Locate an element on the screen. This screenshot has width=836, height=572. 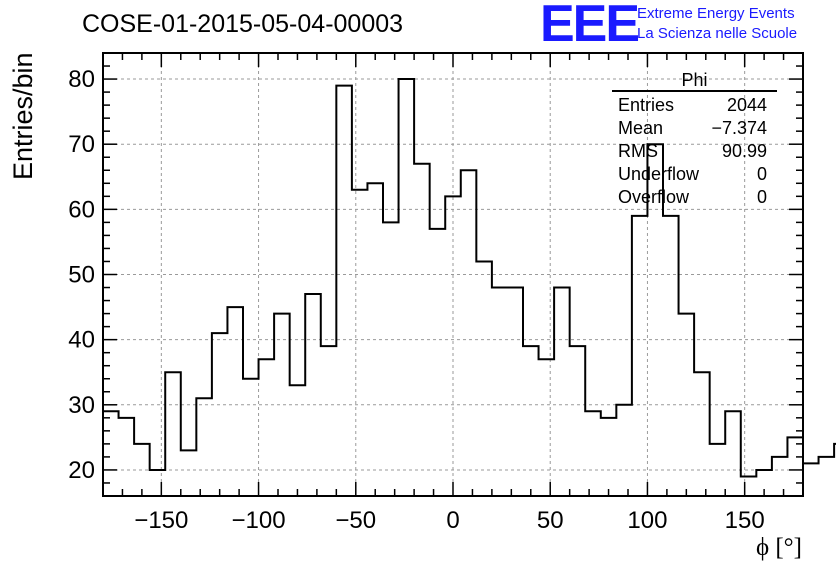
stats-value: −7.374 is located at coordinates (739, 128).